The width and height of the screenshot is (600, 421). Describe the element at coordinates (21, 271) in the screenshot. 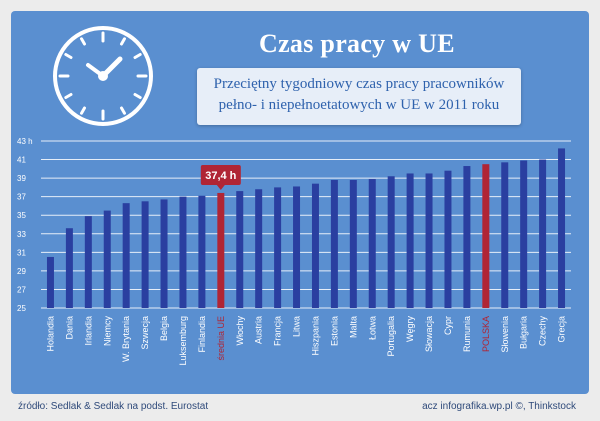

I see `y-tick-label: 29` at that location.